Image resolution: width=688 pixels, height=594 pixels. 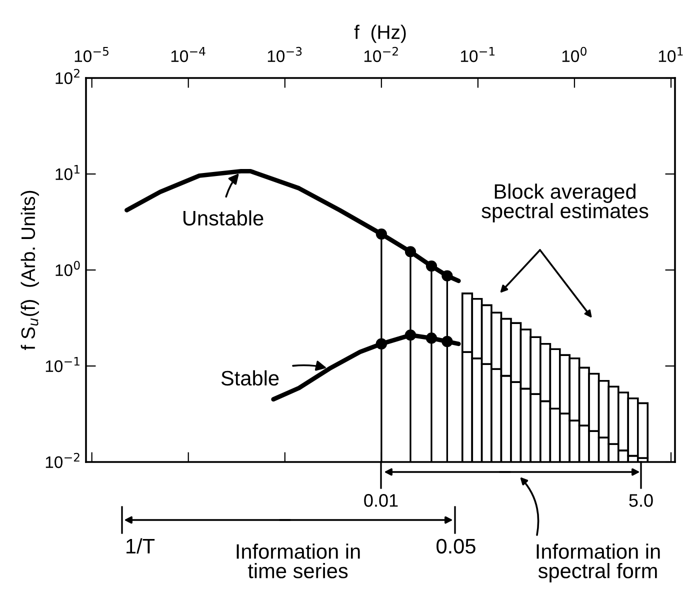 What do you see at coordinates (63, 460) in the screenshot?
I see `y-tick-label: 10$^{−2}$` at bounding box center [63, 460].